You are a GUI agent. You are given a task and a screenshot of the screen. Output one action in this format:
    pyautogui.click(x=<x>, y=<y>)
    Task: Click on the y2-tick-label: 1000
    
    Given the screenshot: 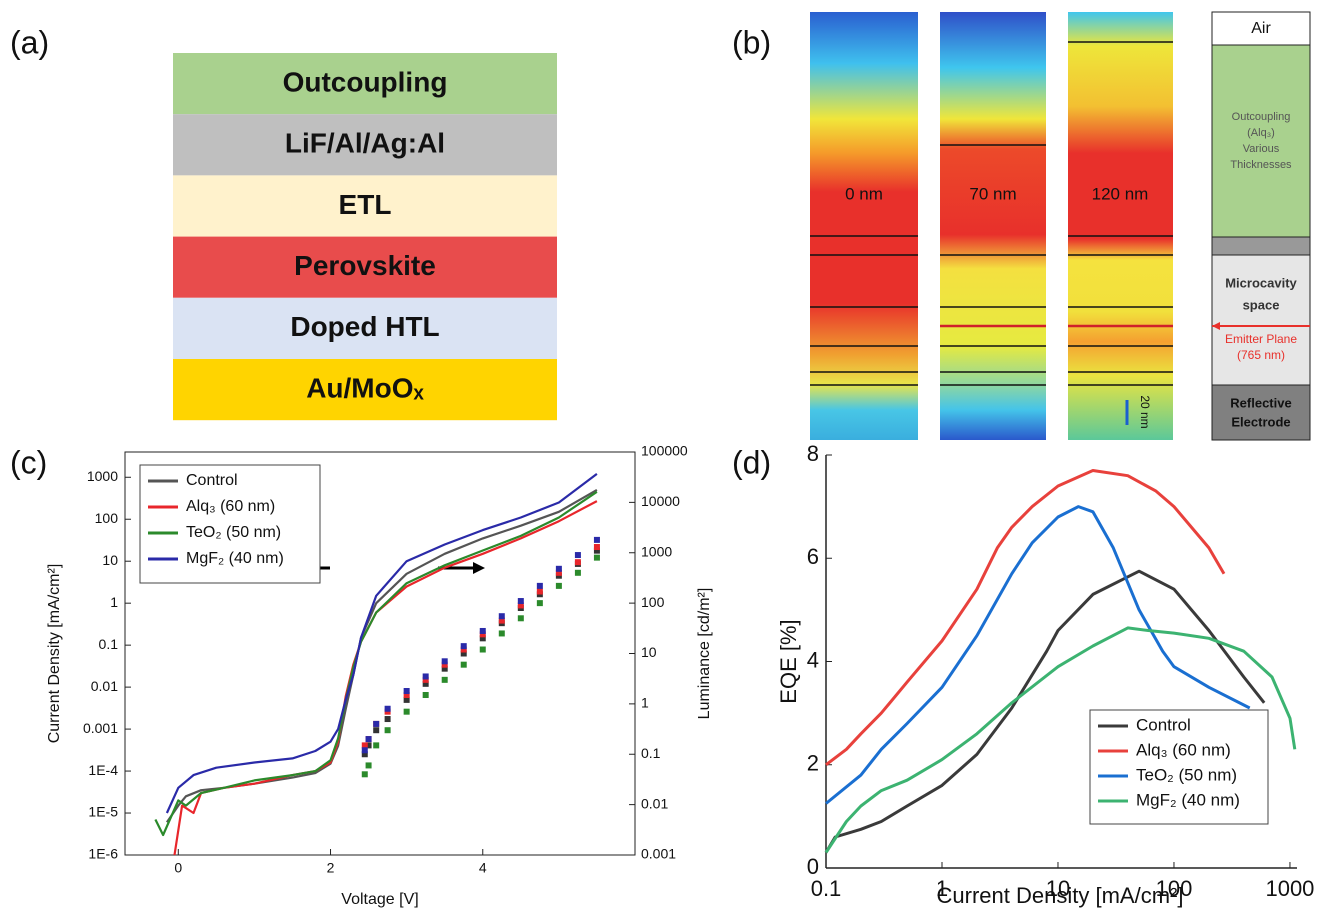 What is the action you would take?
    pyautogui.click(x=656, y=551)
    